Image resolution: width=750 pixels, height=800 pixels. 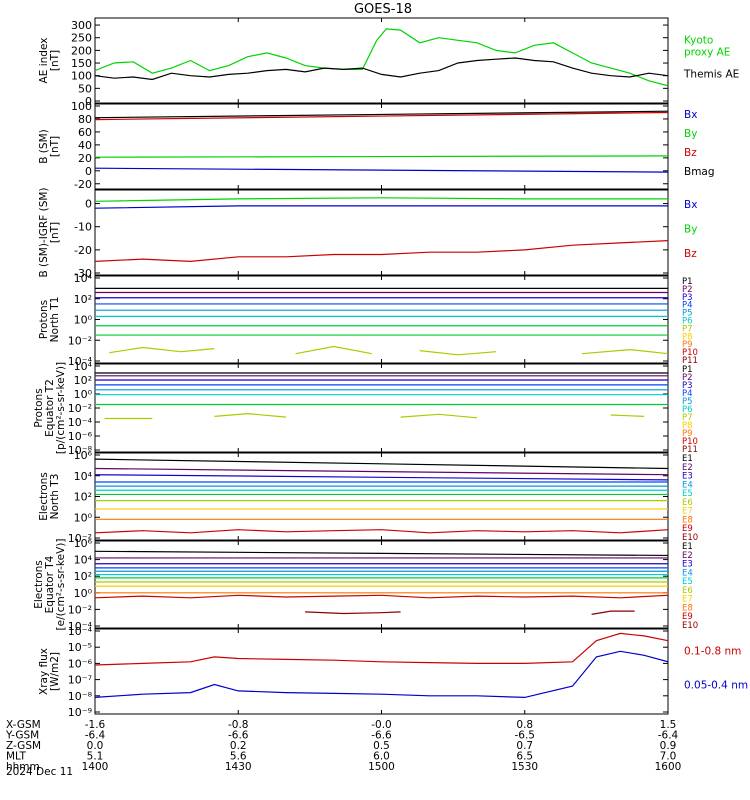 What do you see at coordinates (80, 647) in the screenshot?
I see `y-tick-label: 10⁻⁵` at bounding box center [80, 647].